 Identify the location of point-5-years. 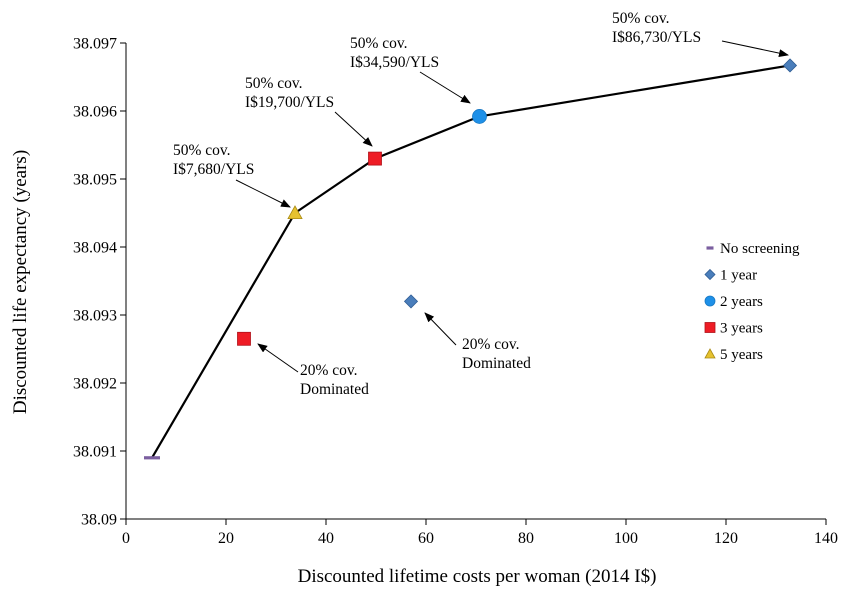
(295, 212).